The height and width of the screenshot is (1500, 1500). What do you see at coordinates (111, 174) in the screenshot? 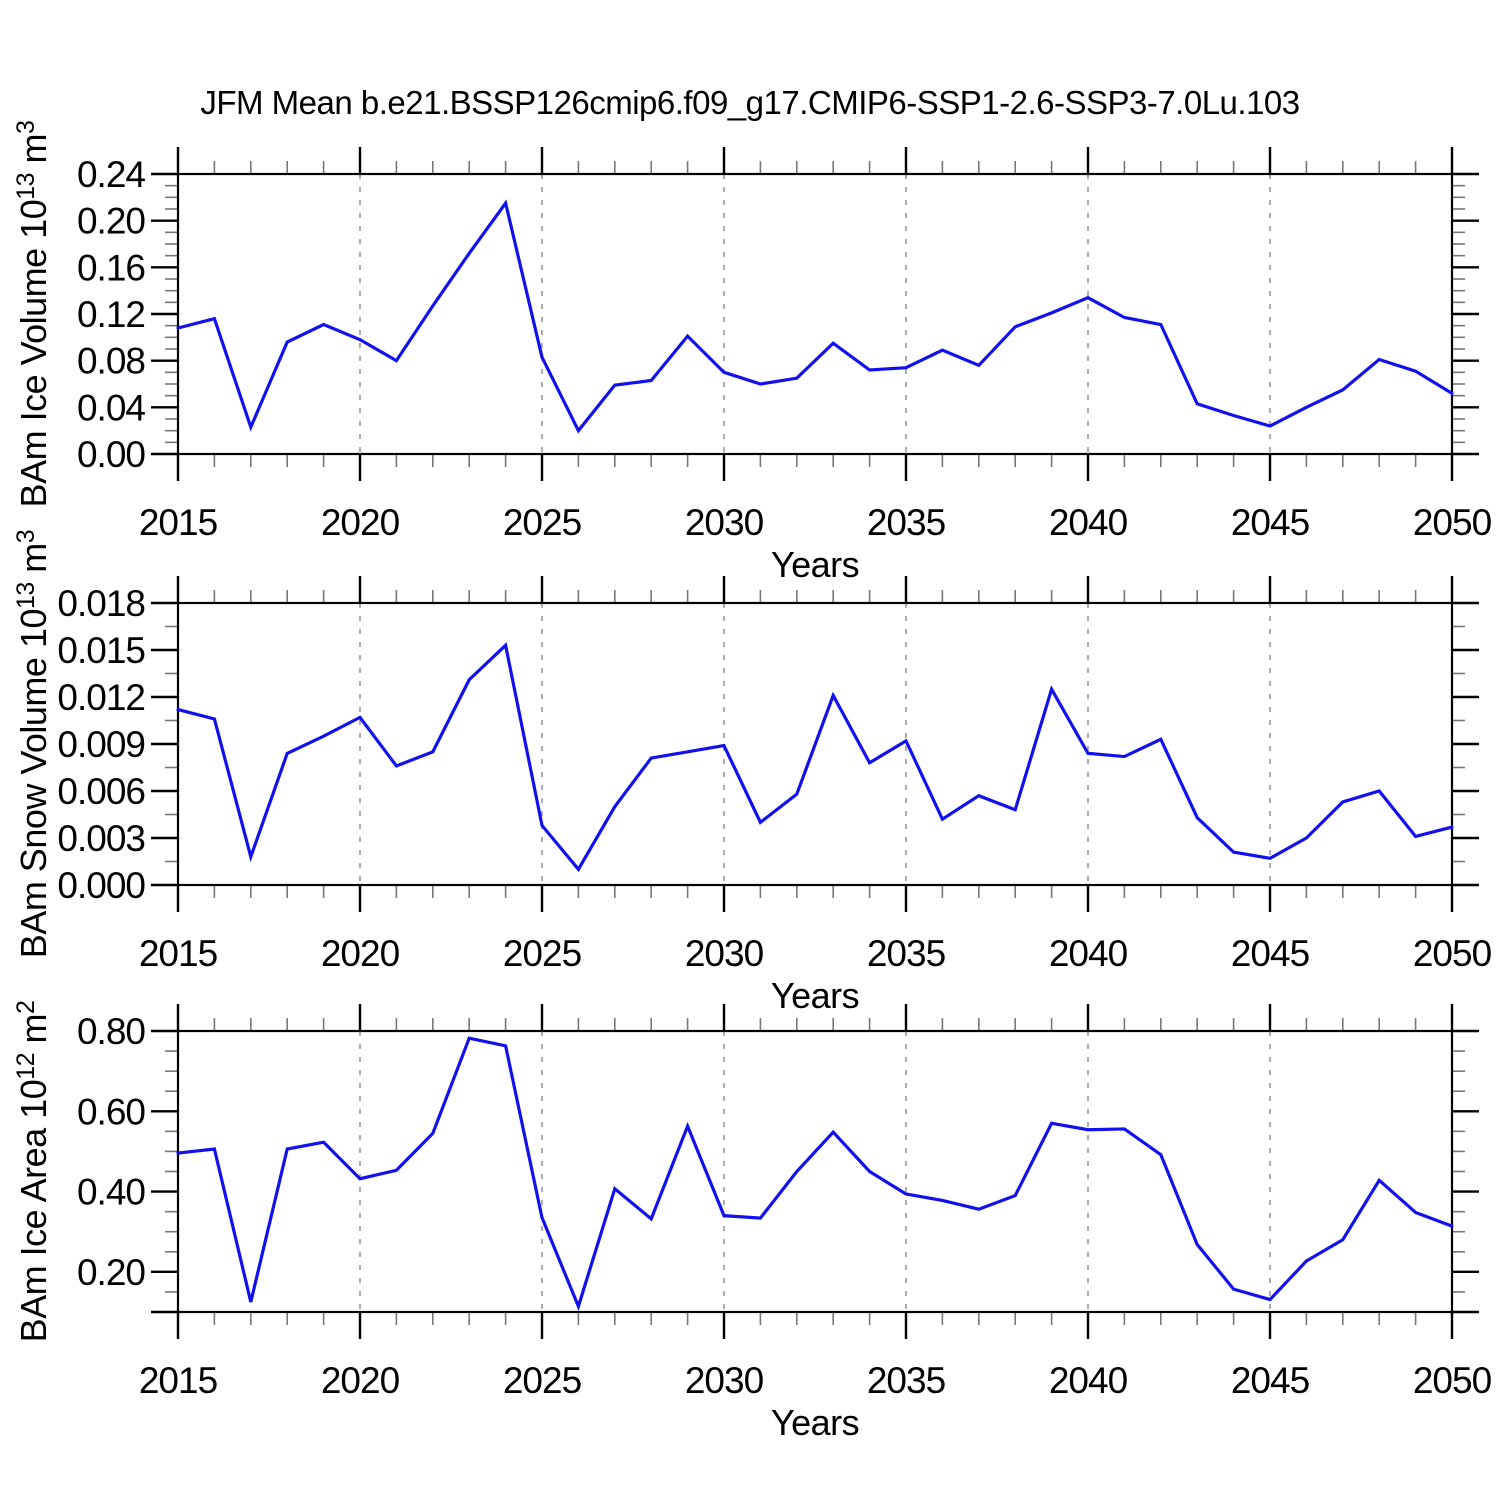
I see `y-tick-label: 0.24` at bounding box center [111, 174].